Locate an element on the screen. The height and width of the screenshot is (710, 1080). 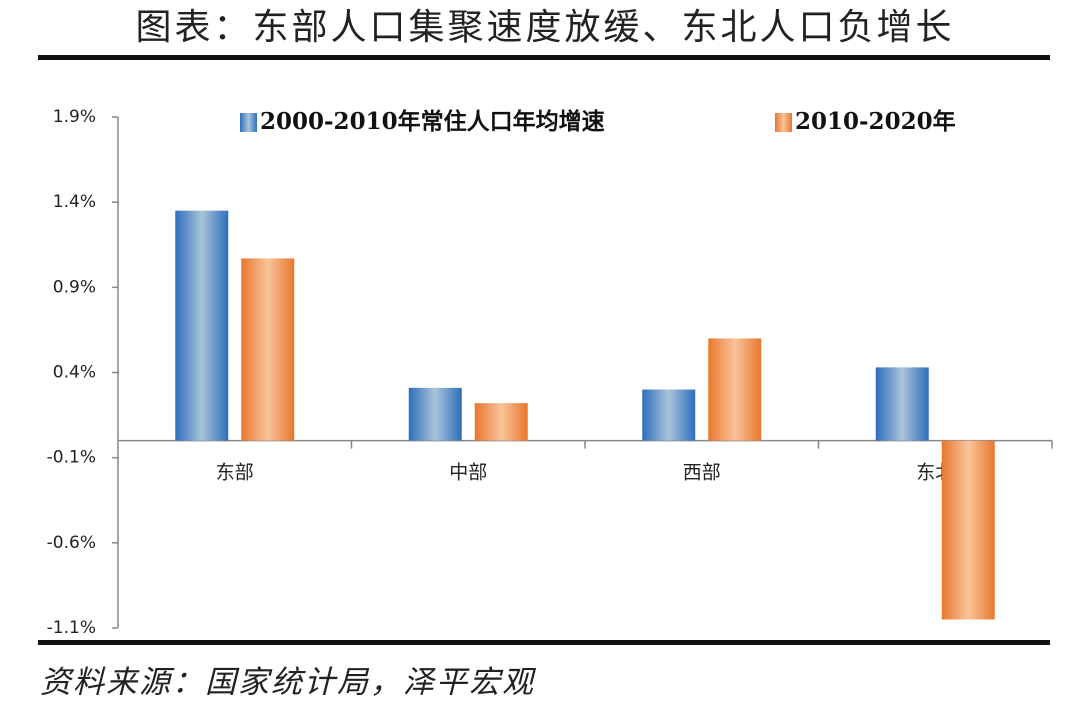
x-tick-label: 西部 is located at coordinates (702, 473).